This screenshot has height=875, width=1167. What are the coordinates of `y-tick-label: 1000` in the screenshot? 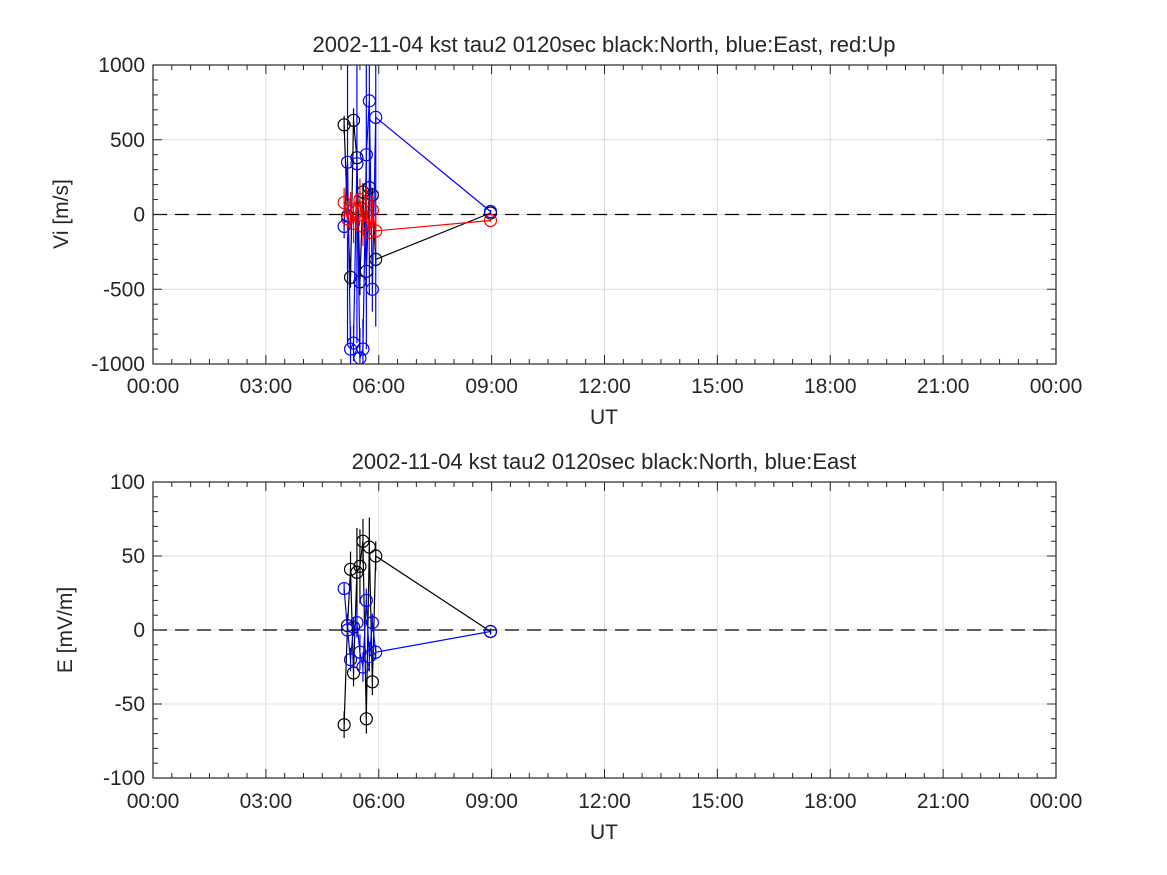 It's located at (121, 65).